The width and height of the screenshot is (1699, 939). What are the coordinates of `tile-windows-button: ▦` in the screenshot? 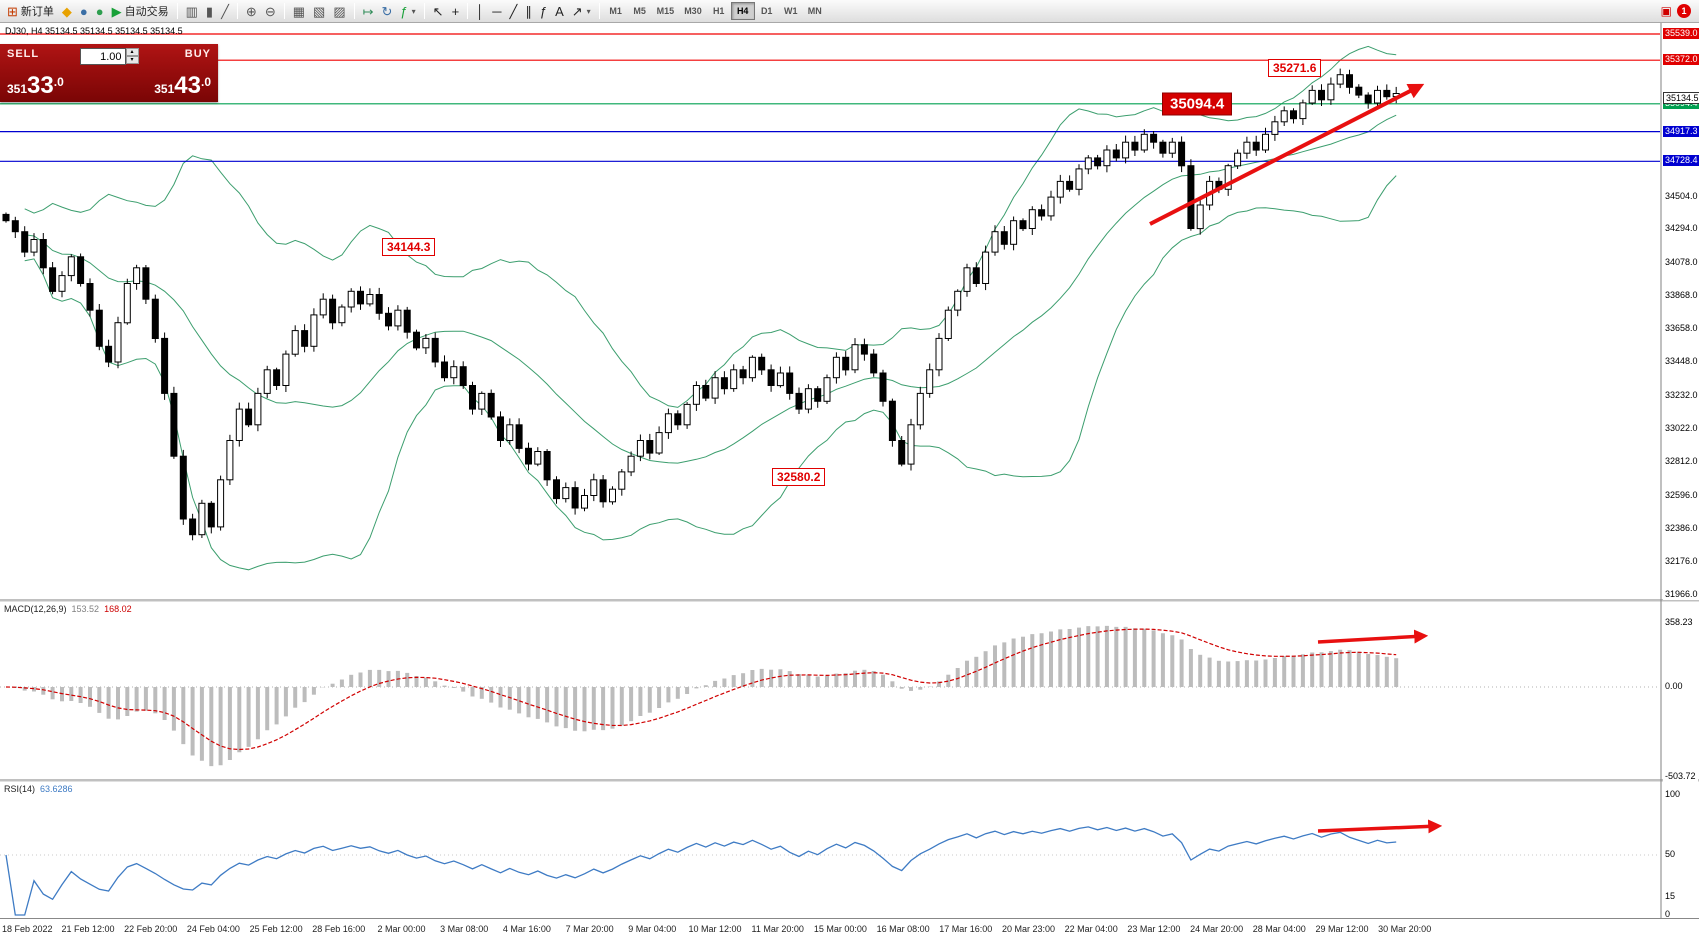 It's located at (299, 11).